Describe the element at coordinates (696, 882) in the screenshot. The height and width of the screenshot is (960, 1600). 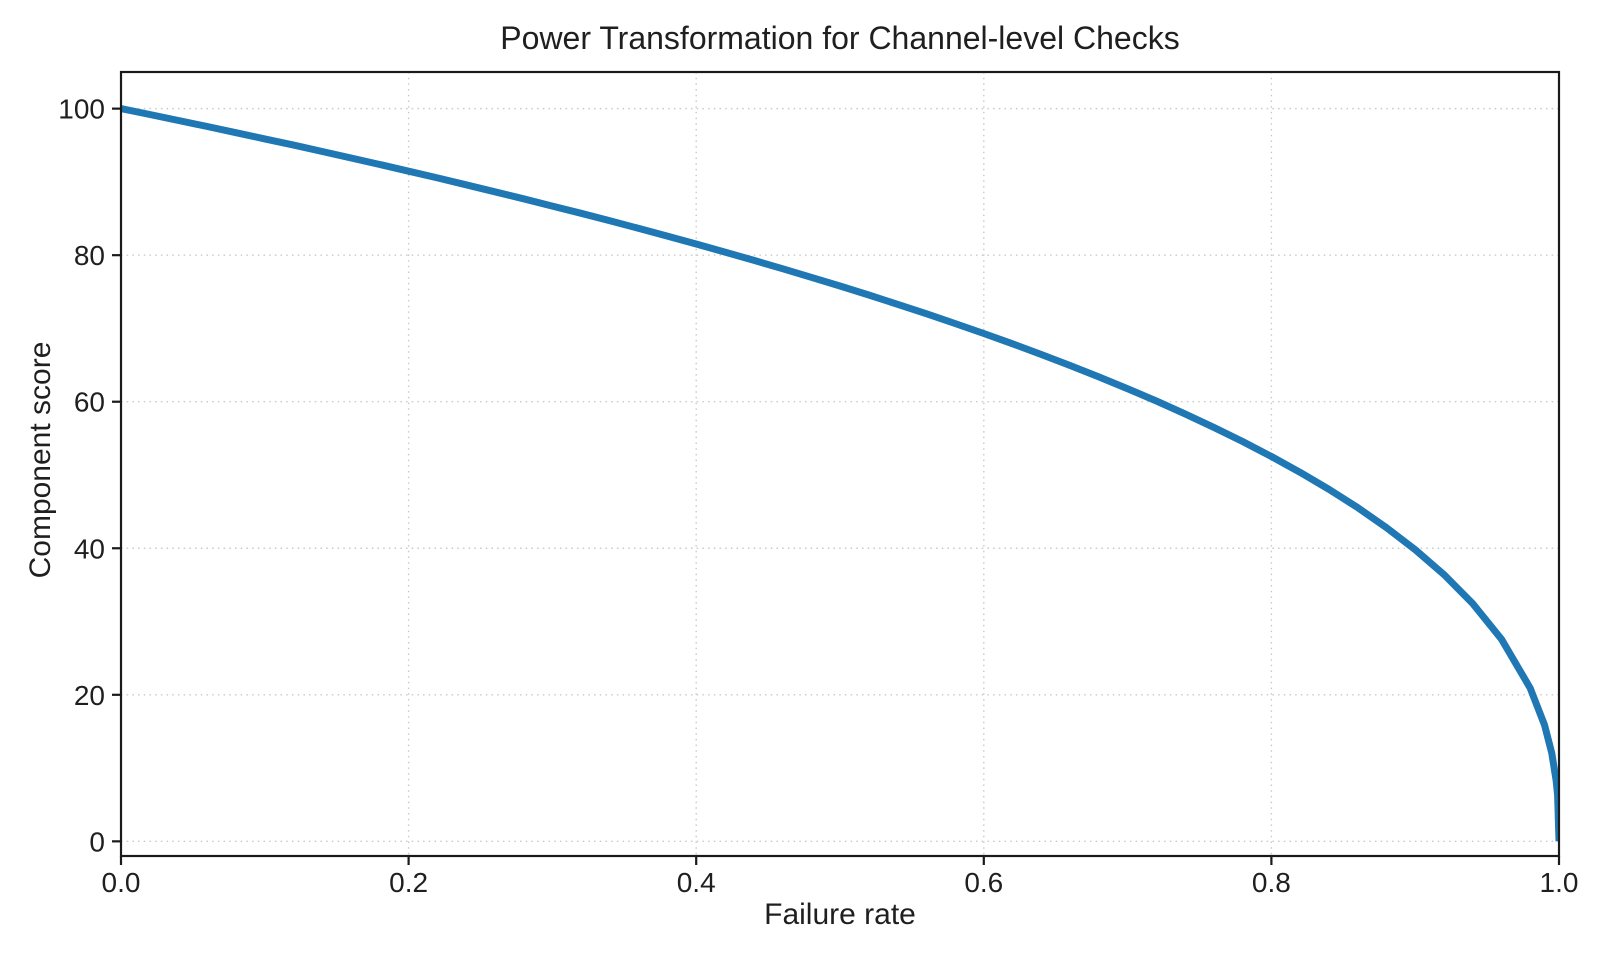
I see `x-tick-label: 0.4` at that location.